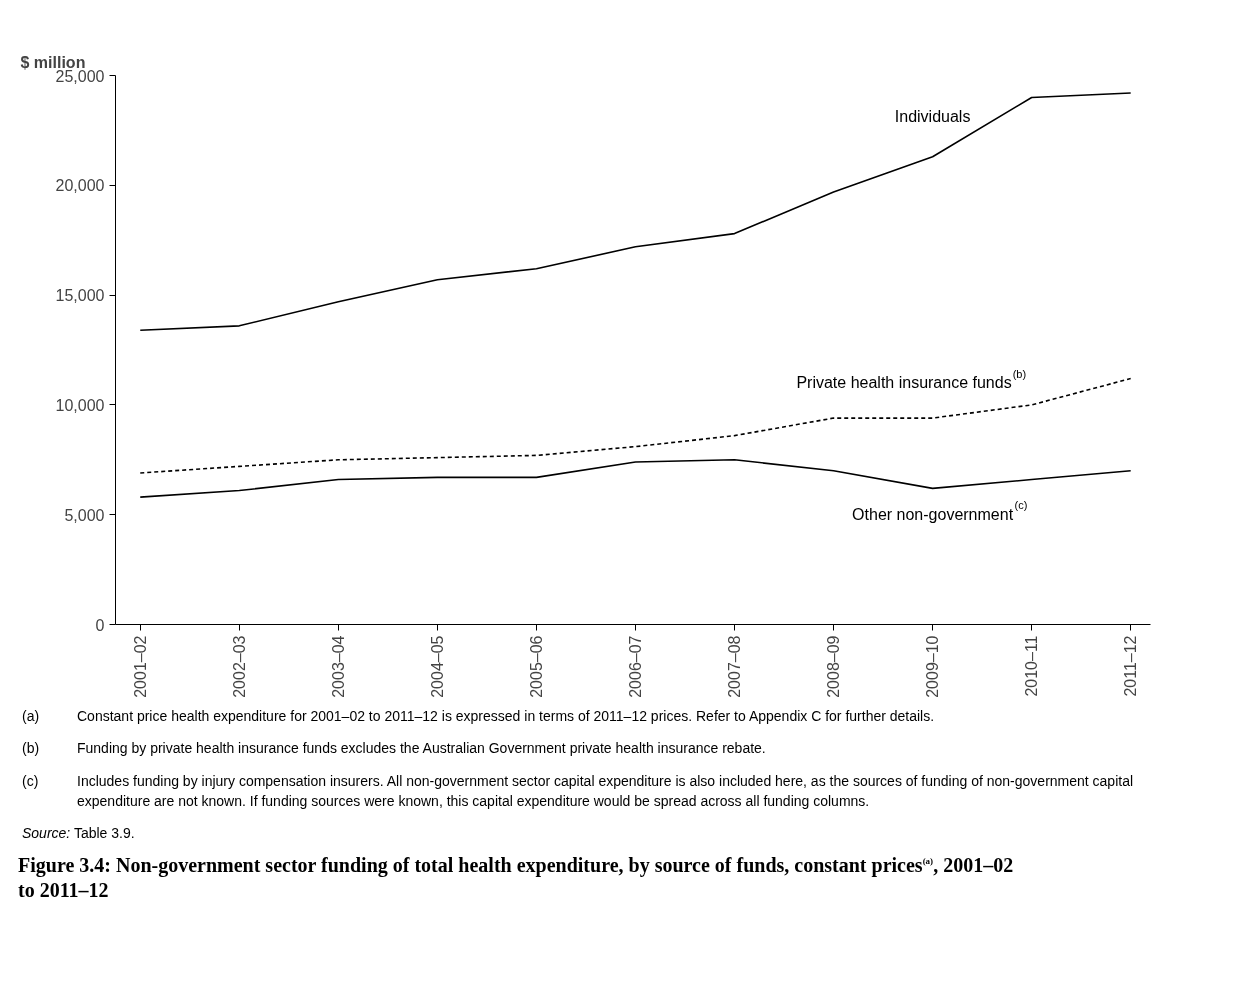 The image size is (1236, 981). I want to click on text: (a) Constant price health expenditure for 2001–02 to 2011–12 is expressed in terms of 2011–12 prices. Refer to Appendix C for further details., so click(478, 716).